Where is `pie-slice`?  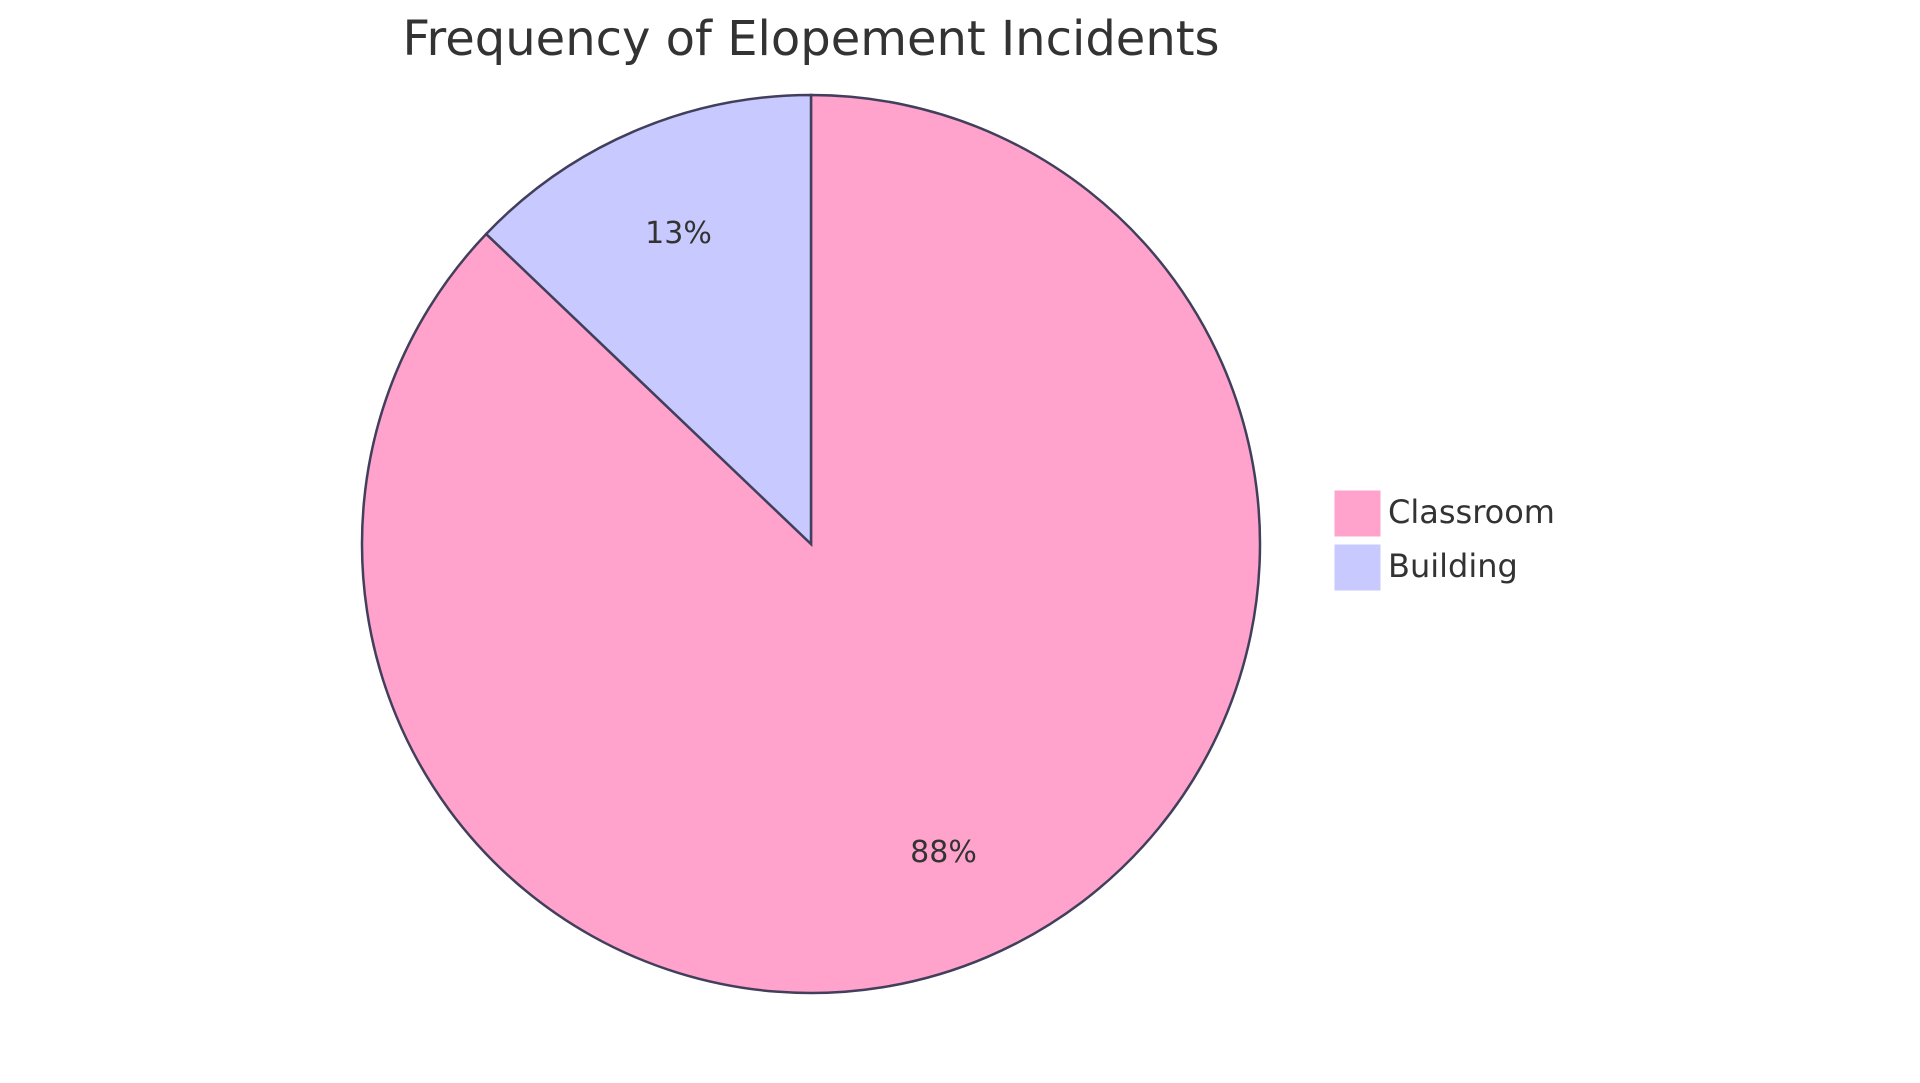 pie-slice is located at coordinates (648, 320).